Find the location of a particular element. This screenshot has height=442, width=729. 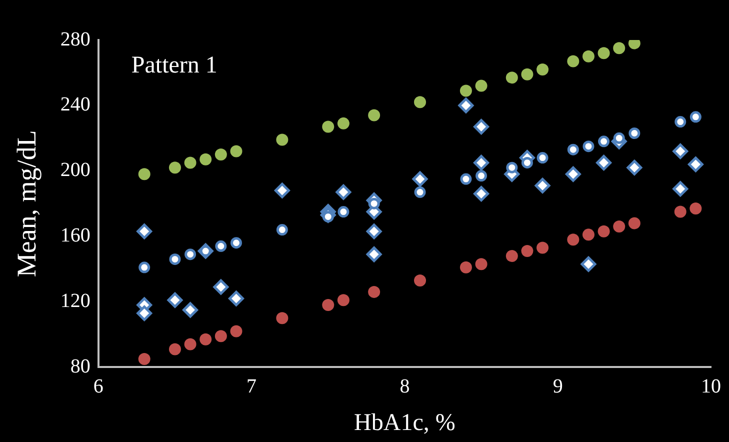

x-tick-label: 6 is located at coordinates (98, 386).